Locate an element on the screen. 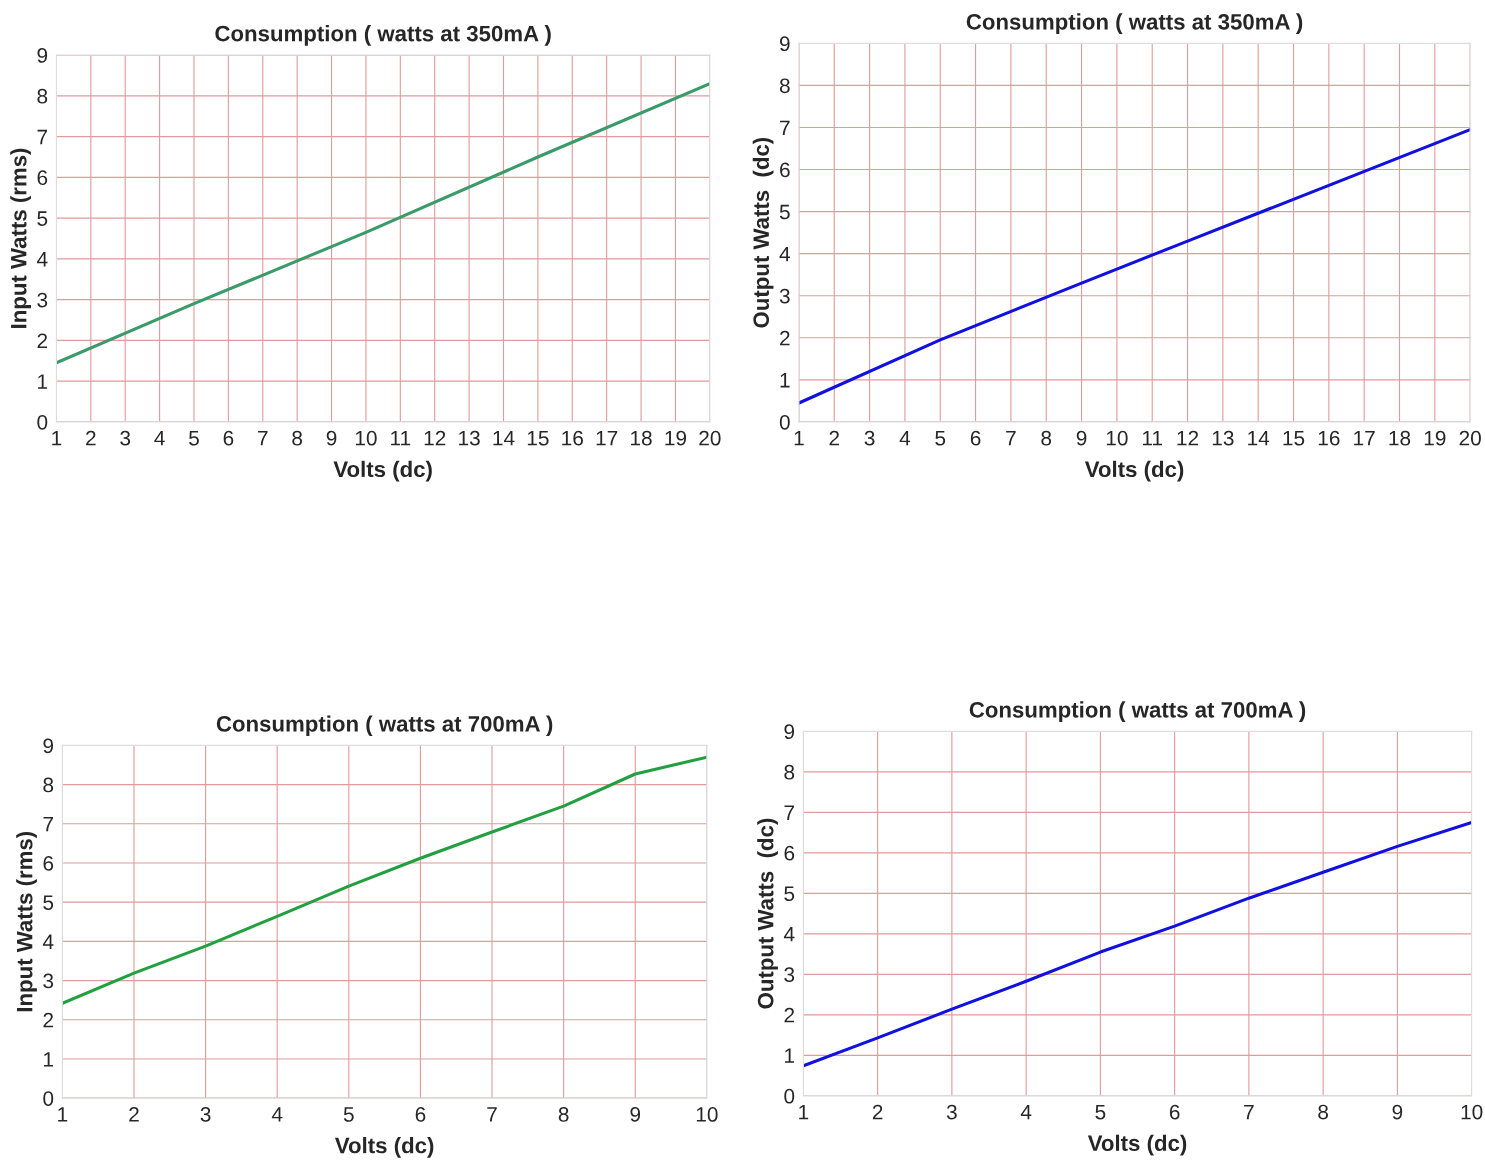 The image size is (1485, 1172). x-tick-label: 14 is located at coordinates (1259, 438).